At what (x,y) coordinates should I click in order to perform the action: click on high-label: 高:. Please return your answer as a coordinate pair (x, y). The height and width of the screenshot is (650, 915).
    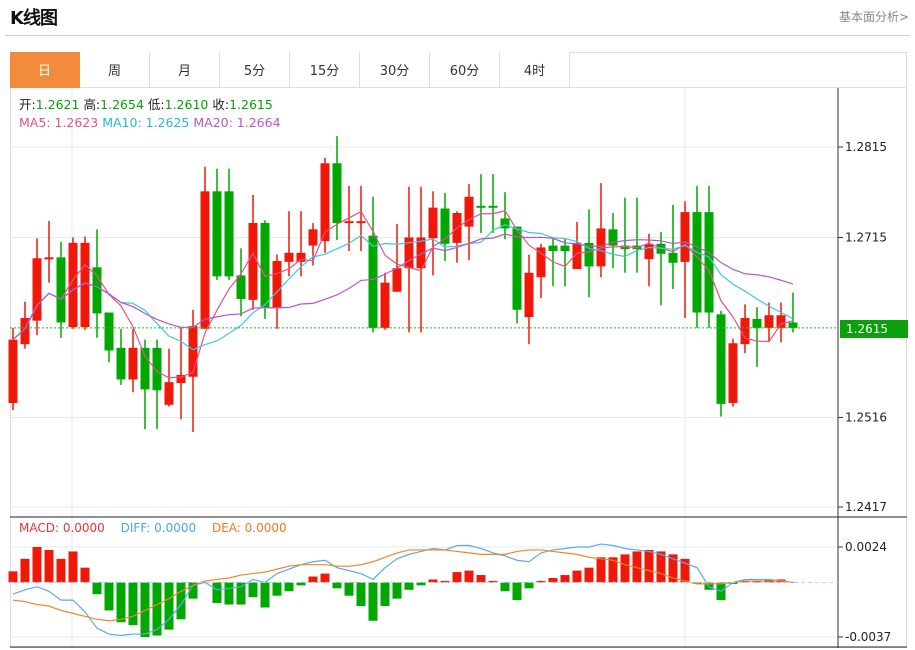
    Looking at the image, I should click on (92, 104).